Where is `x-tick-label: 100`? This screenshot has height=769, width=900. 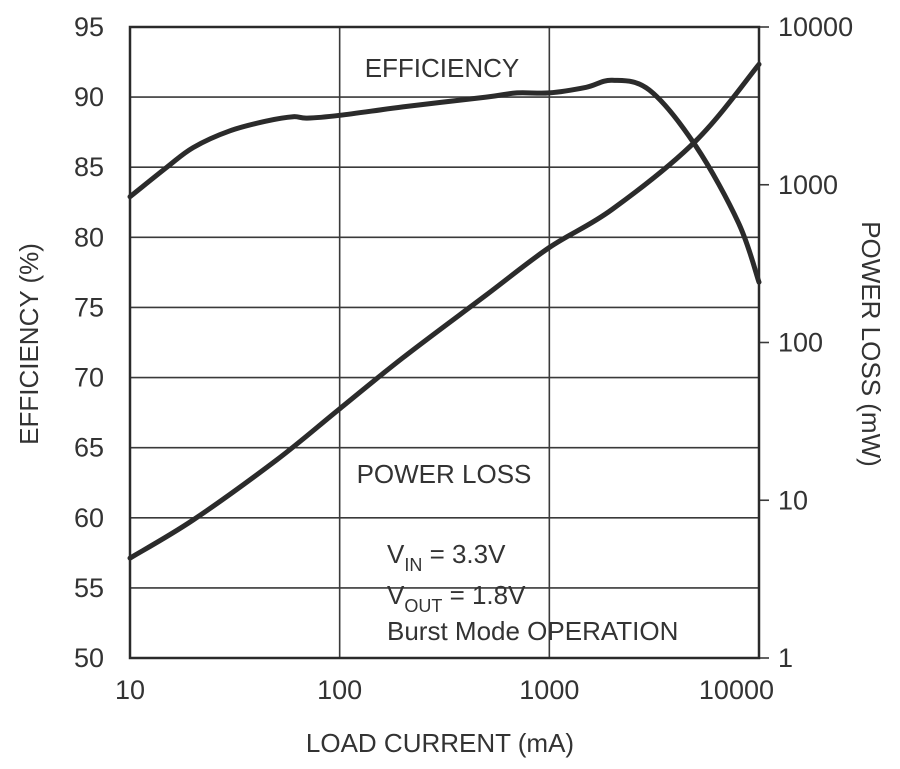 x-tick-label: 100 is located at coordinates (339, 690).